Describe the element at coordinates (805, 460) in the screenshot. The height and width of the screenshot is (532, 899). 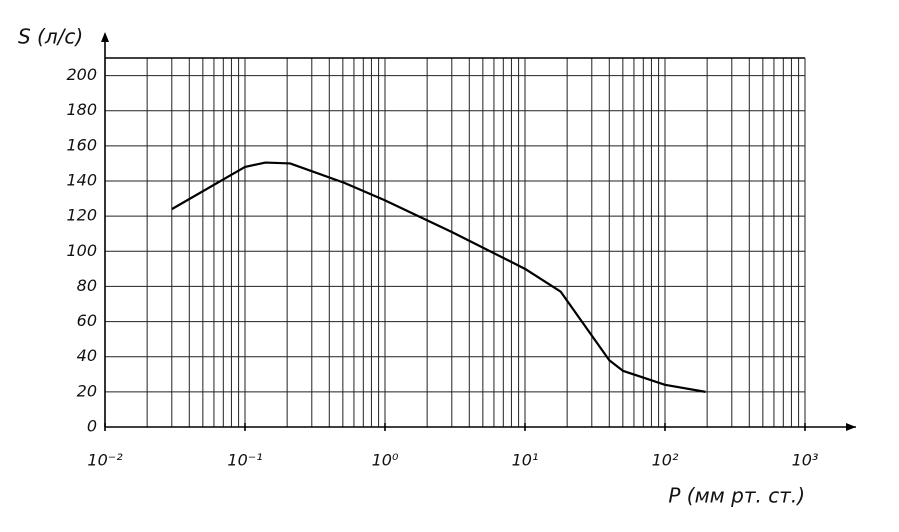
I see `x-tick-label: 10³` at that location.